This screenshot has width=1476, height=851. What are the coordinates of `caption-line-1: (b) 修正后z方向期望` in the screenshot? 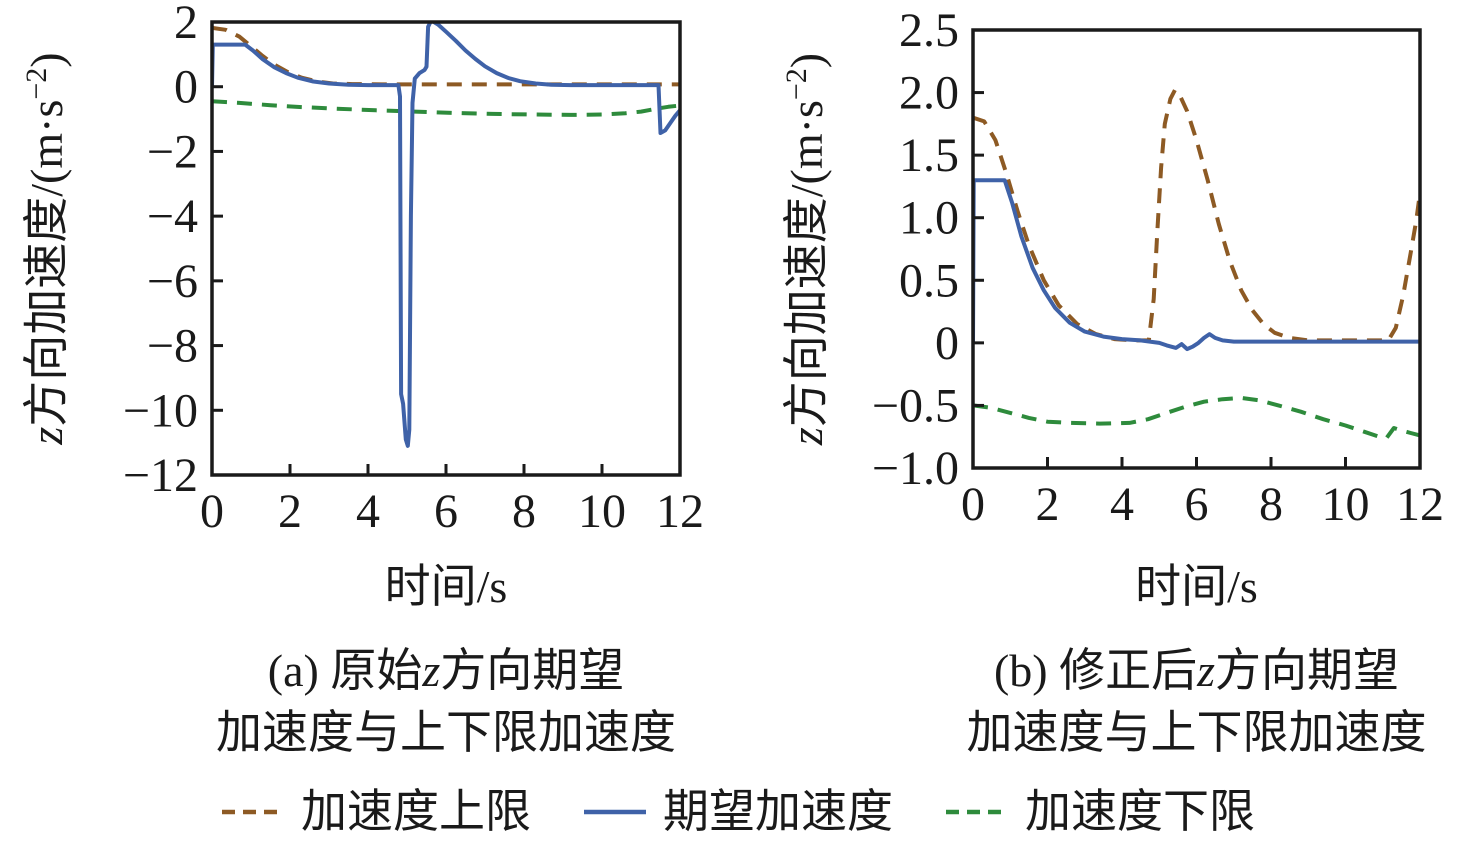 It's located at (1196, 670).